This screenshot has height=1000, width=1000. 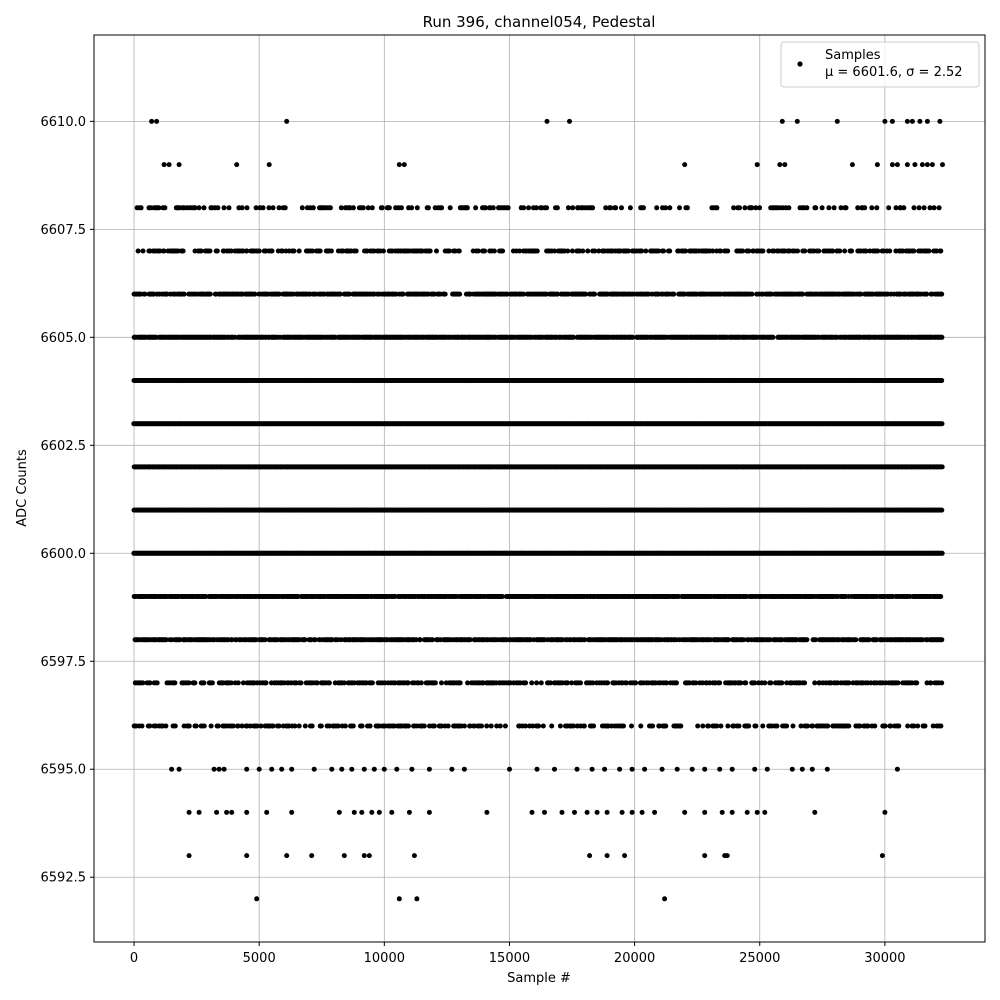 What do you see at coordinates (539, 22) in the screenshot?
I see `chart-title: Run 396, channel054, Pedestal` at bounding box center [539, 22].